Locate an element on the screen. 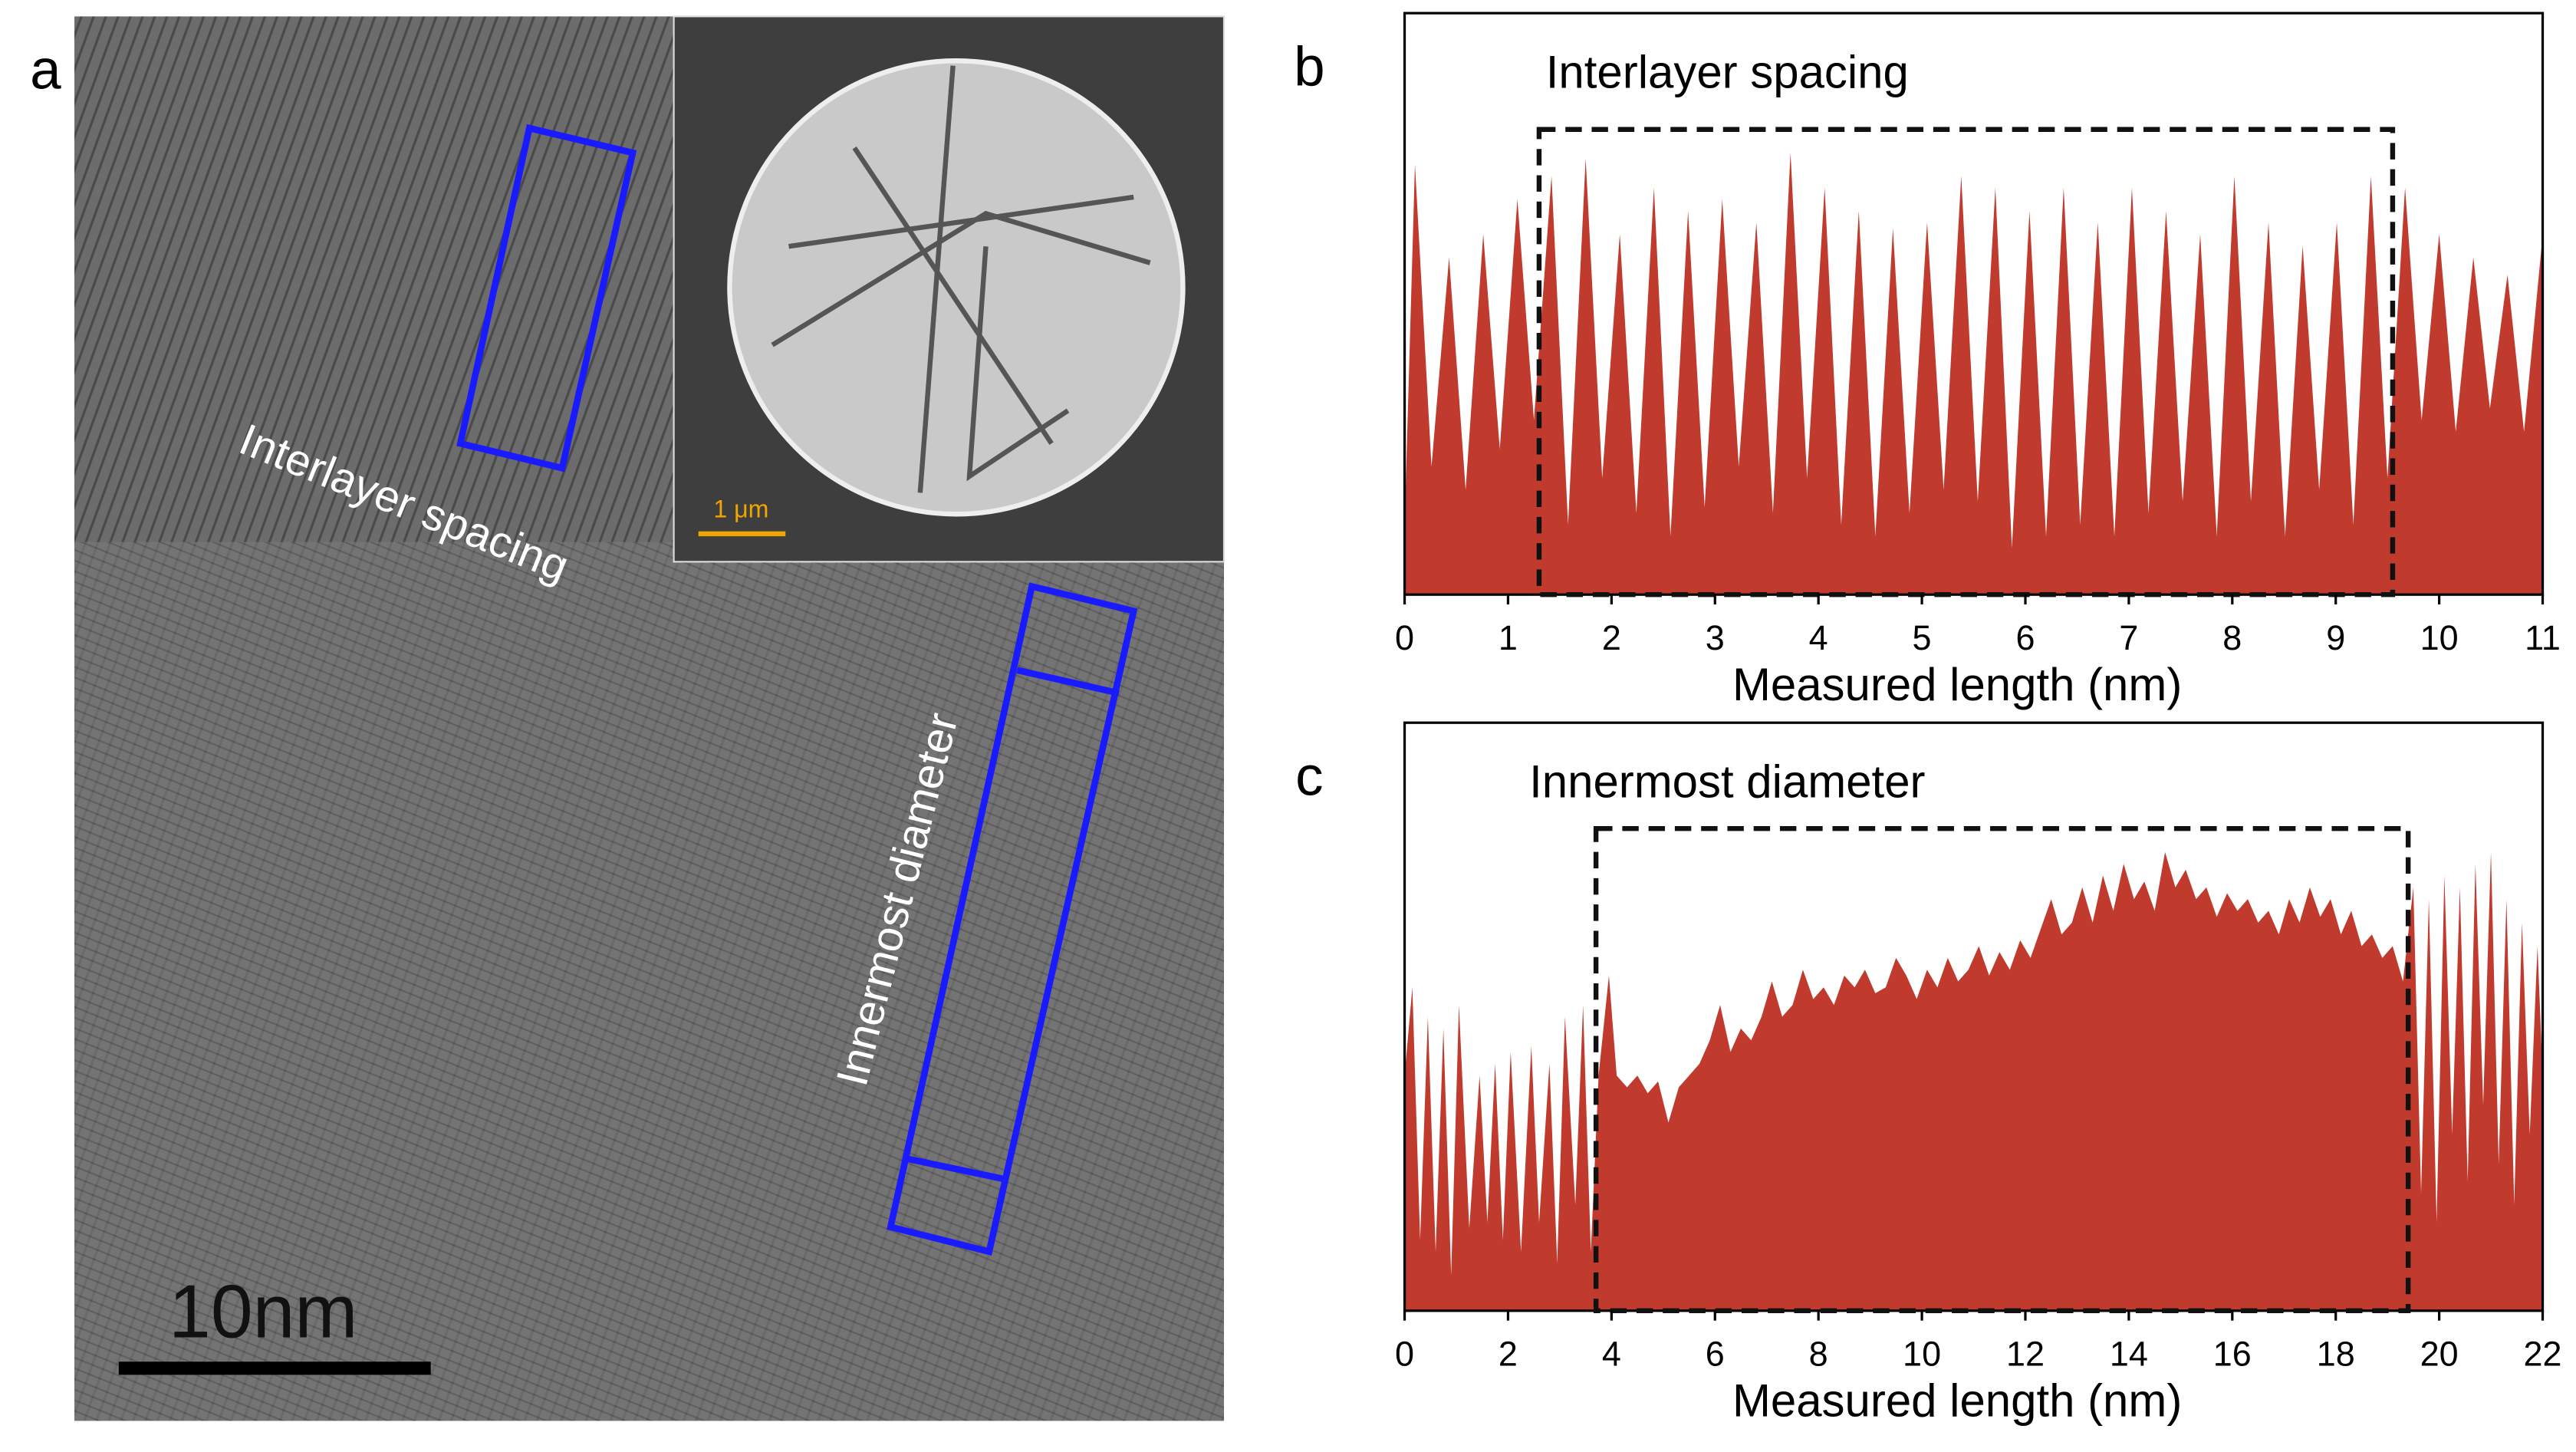 The width and height of the screenshot is (2576, 1452). x-tick-label: 18 is located at coordinates (2336, 1354).